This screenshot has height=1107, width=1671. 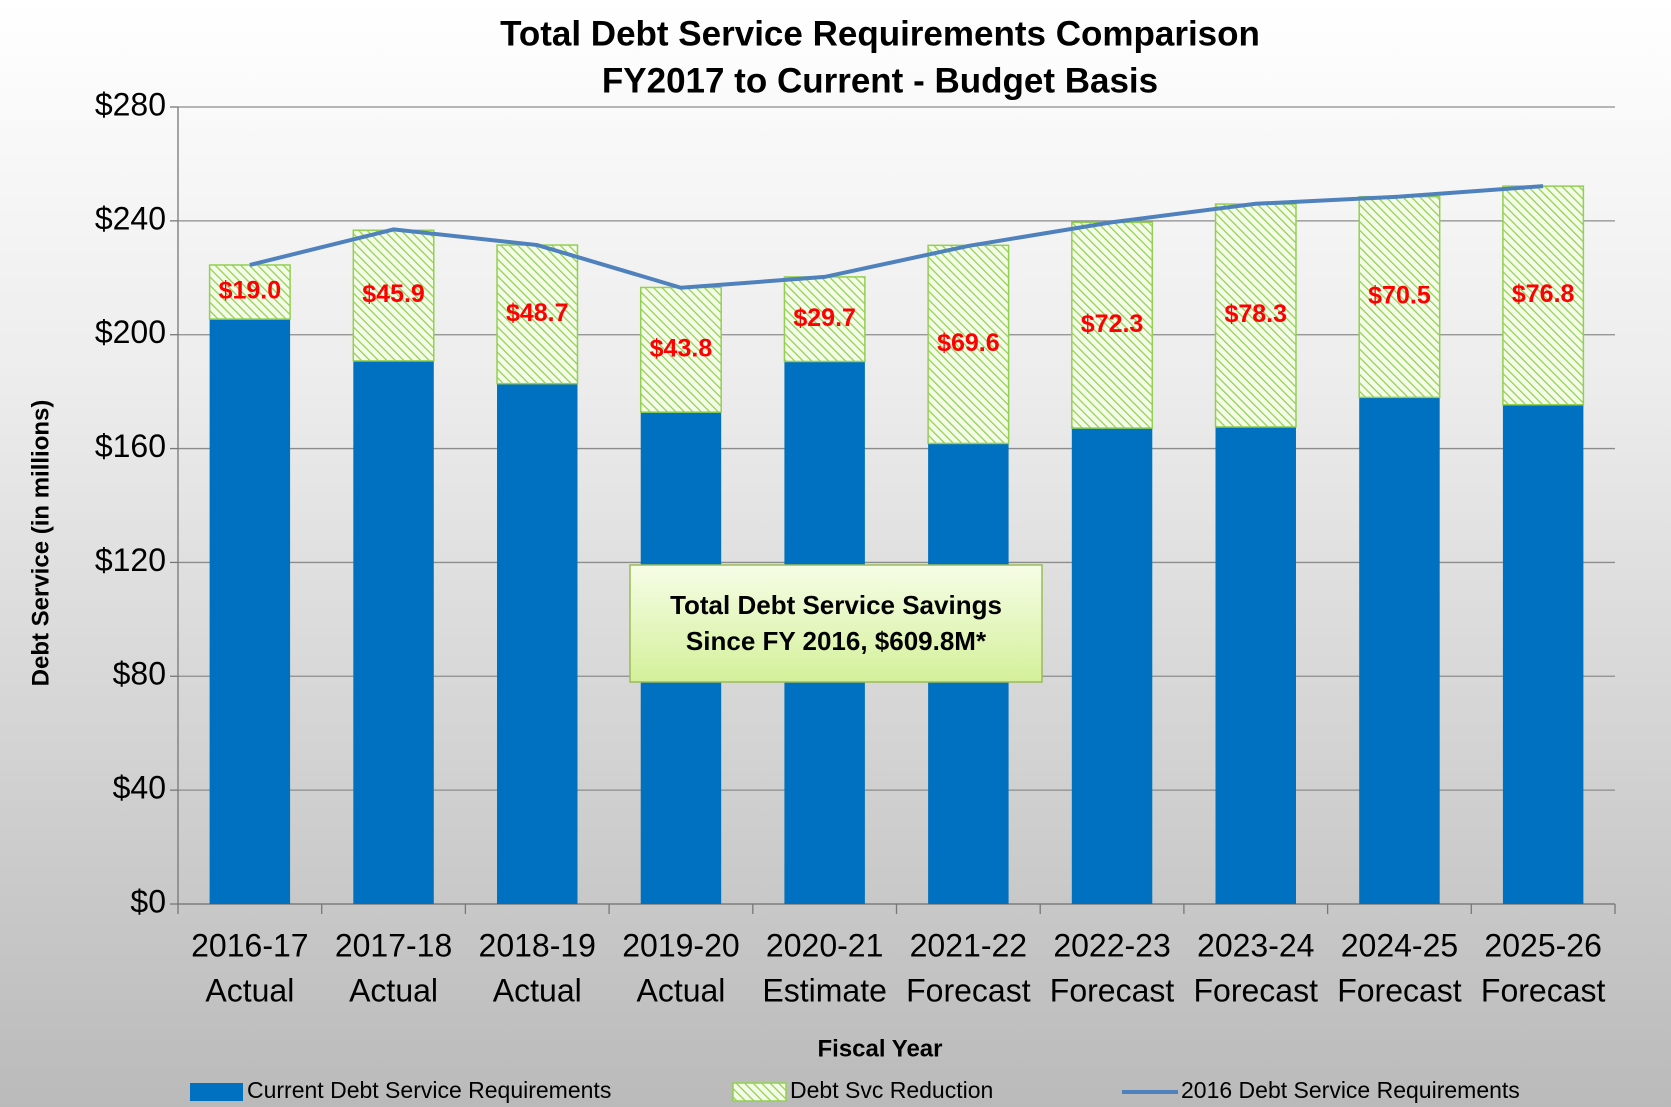 What do you see at coordinates (836, 623) in the screenshot?
I see `annotation-box` at bounding box center [836, 623].